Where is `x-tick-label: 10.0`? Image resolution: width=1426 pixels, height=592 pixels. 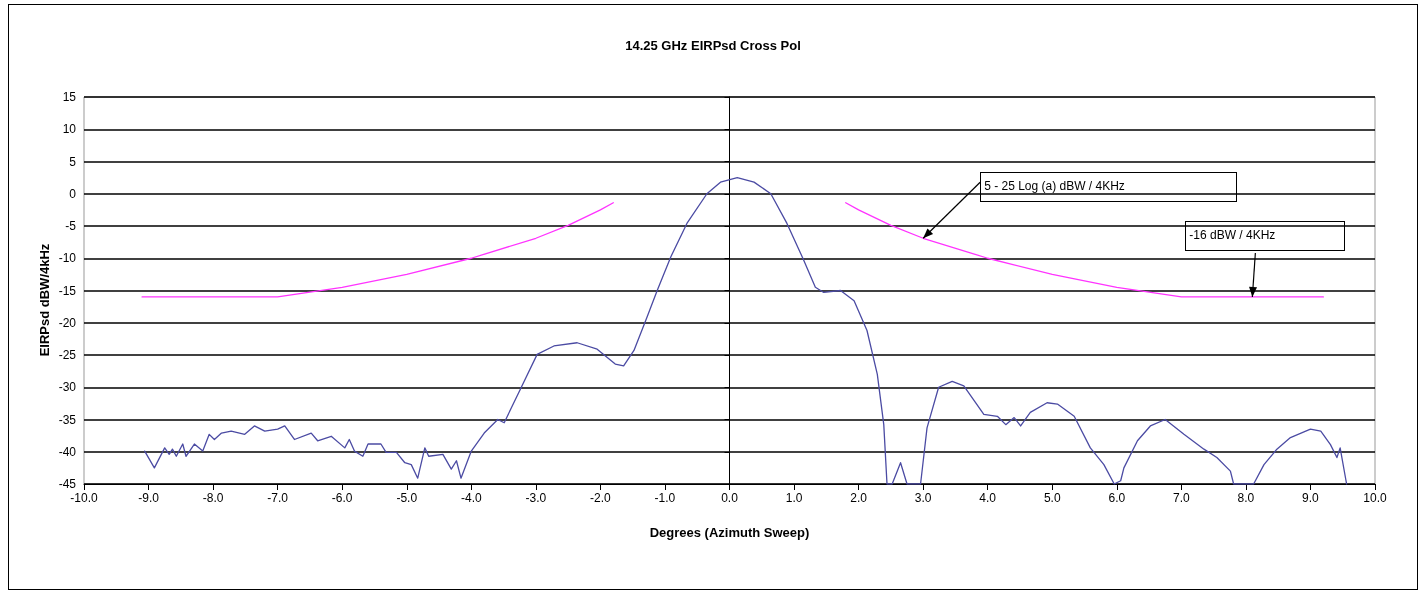
x-tick-label: 10.0 is located at coordinates (1375, 498).